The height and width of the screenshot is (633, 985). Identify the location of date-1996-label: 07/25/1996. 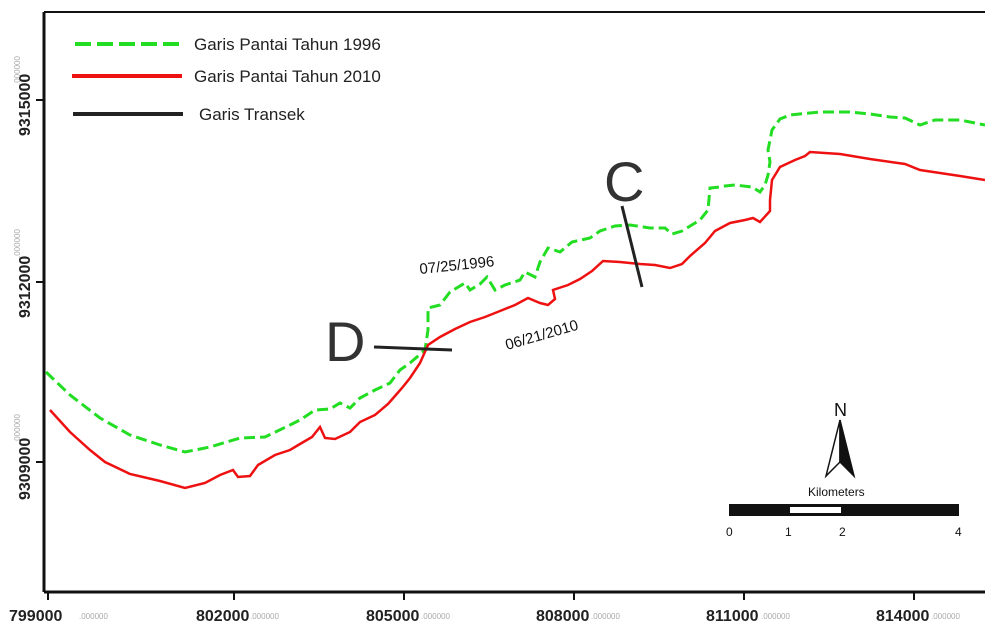
(457, 265).